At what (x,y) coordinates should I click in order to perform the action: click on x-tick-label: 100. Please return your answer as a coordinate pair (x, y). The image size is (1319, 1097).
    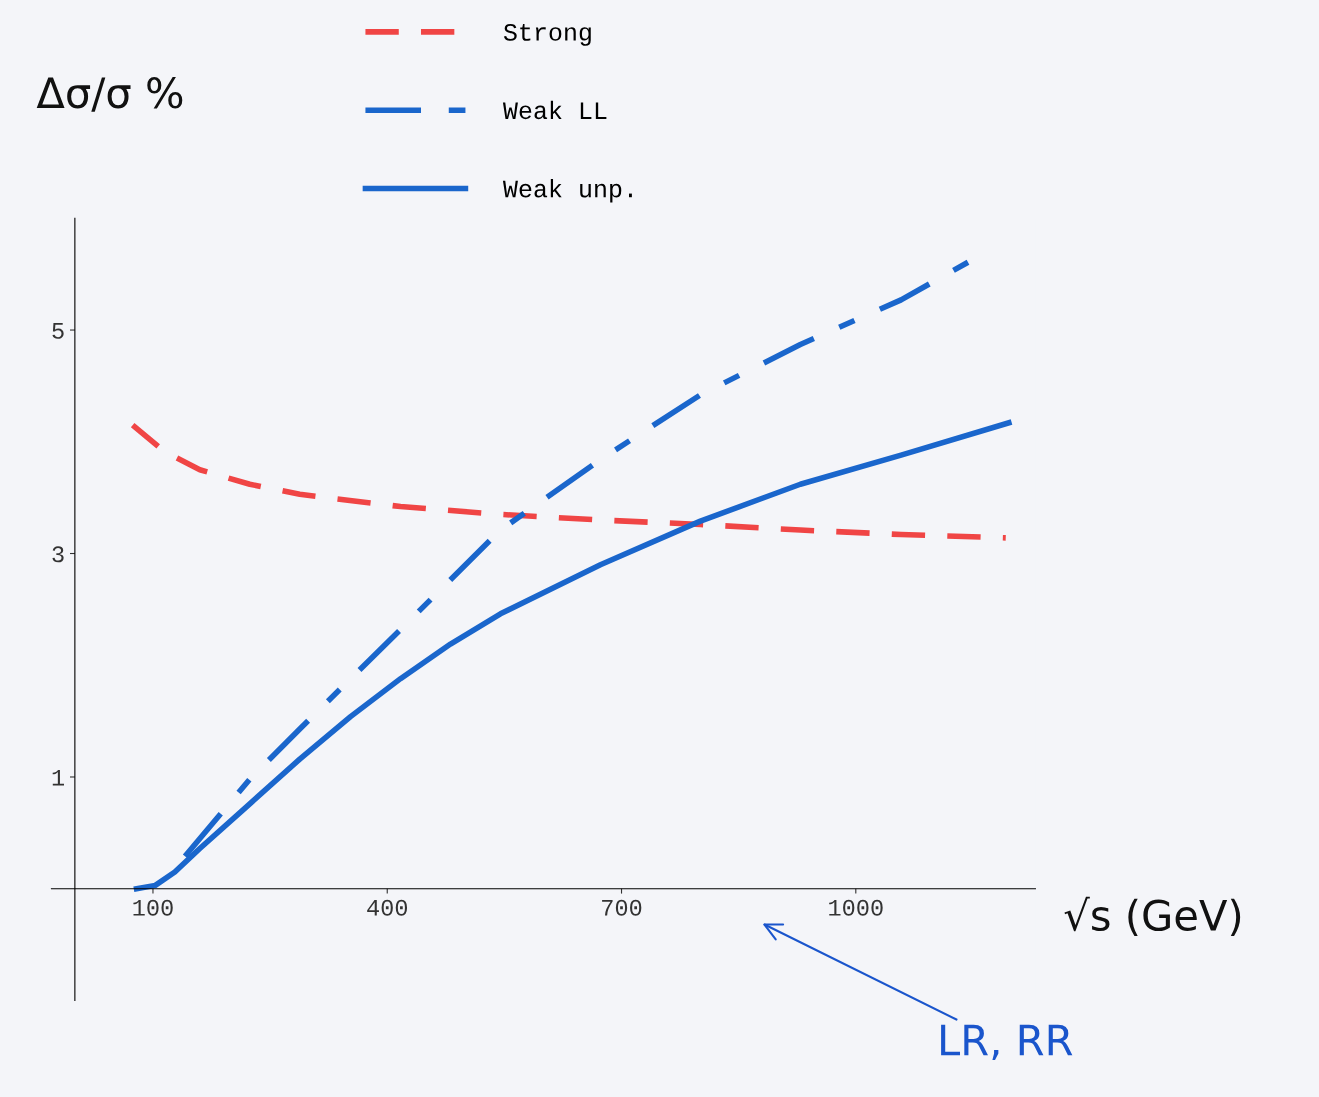
    Looking at the image, I should click on (153, 907).